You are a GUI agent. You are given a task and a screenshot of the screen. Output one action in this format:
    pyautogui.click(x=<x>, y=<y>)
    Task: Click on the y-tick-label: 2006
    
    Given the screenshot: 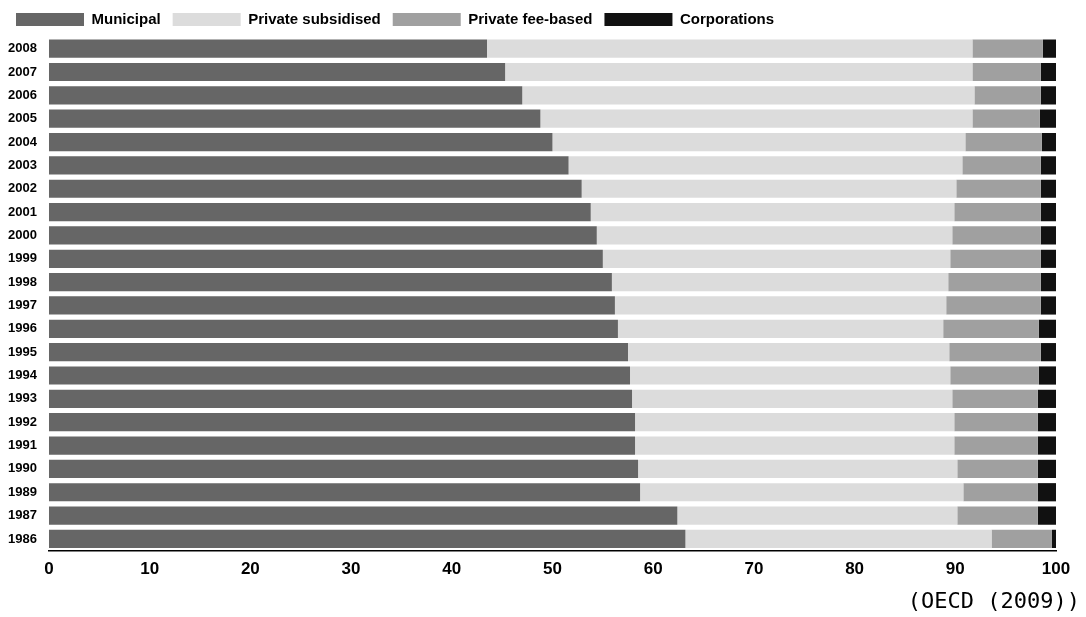 What is the action you would take?
    pyautogui.click(x=22, y=94)
    